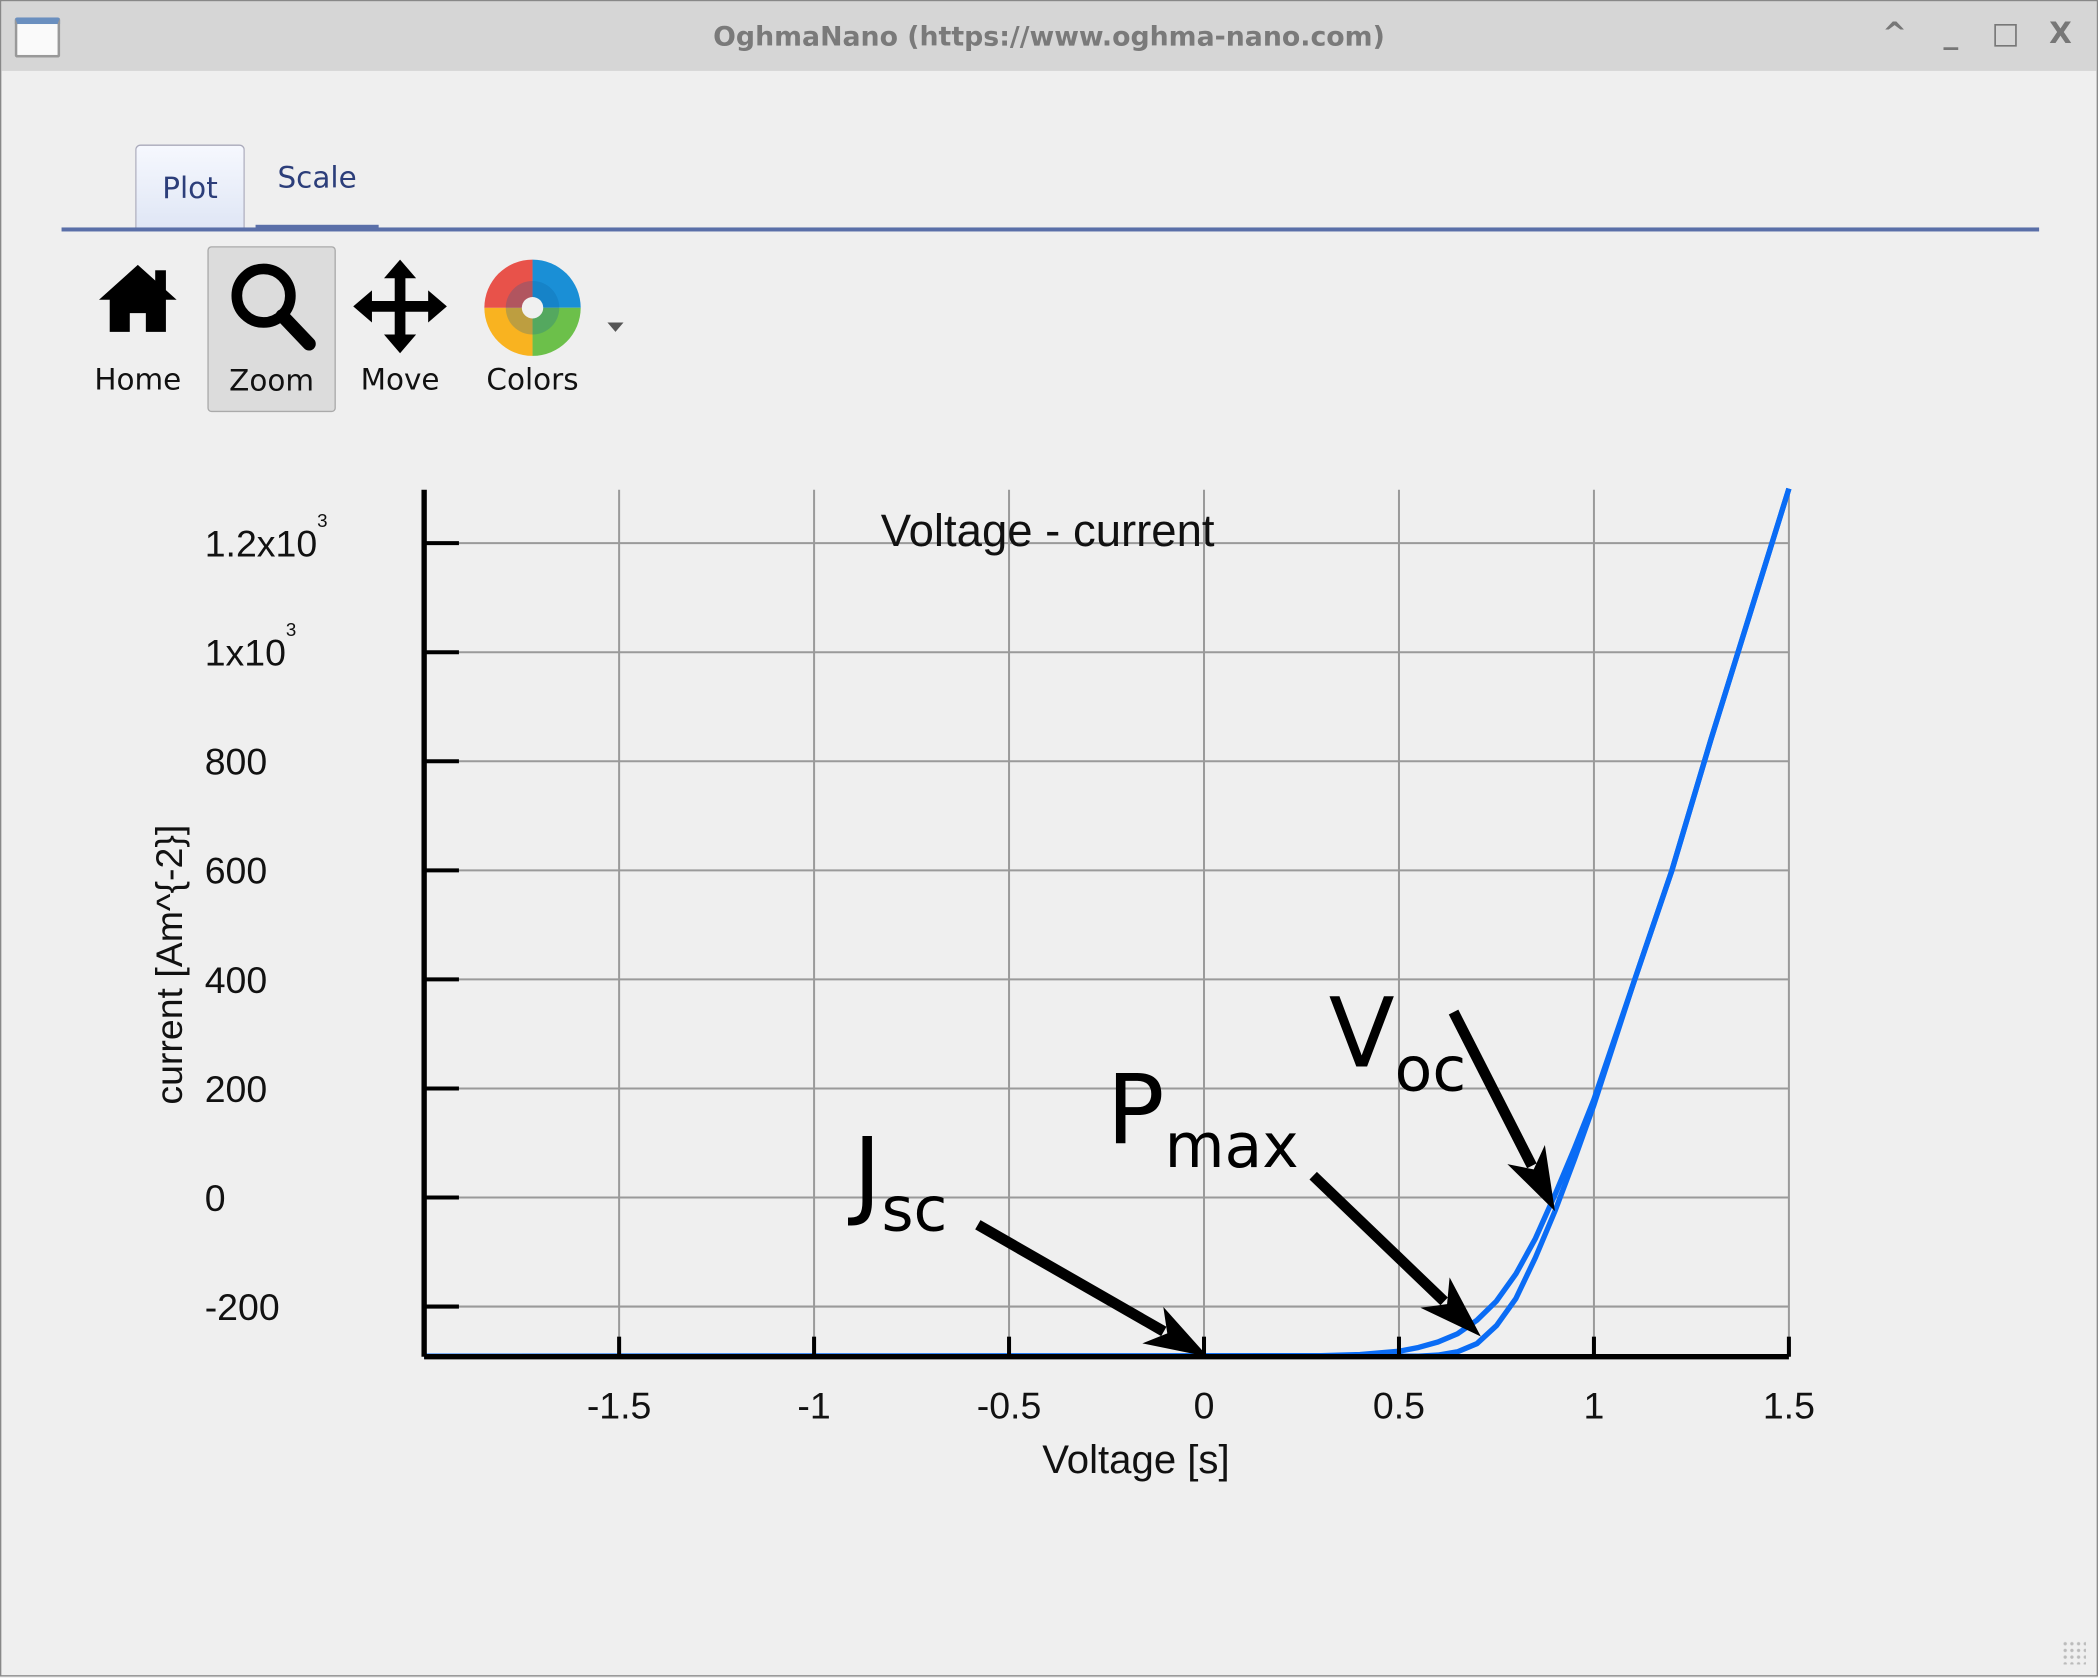  I want to click on x-tick-label: -1.5, so click(619, 1405).